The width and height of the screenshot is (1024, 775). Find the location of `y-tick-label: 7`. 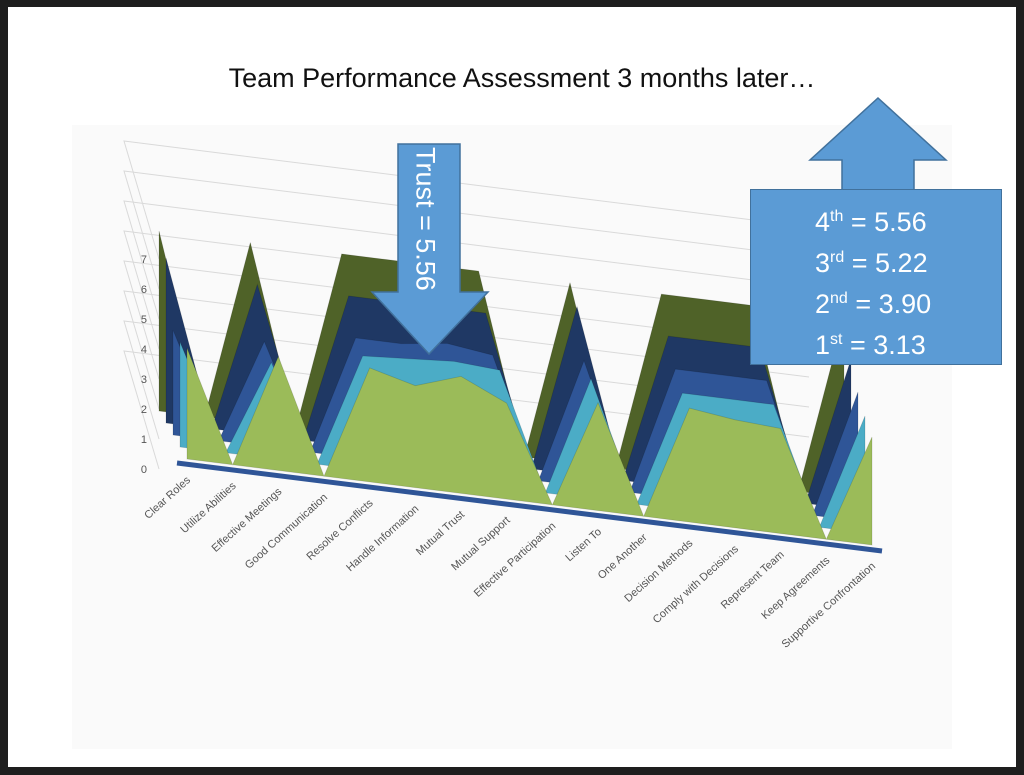

y-tick-label: 7 is located at coordinates (144, 260).